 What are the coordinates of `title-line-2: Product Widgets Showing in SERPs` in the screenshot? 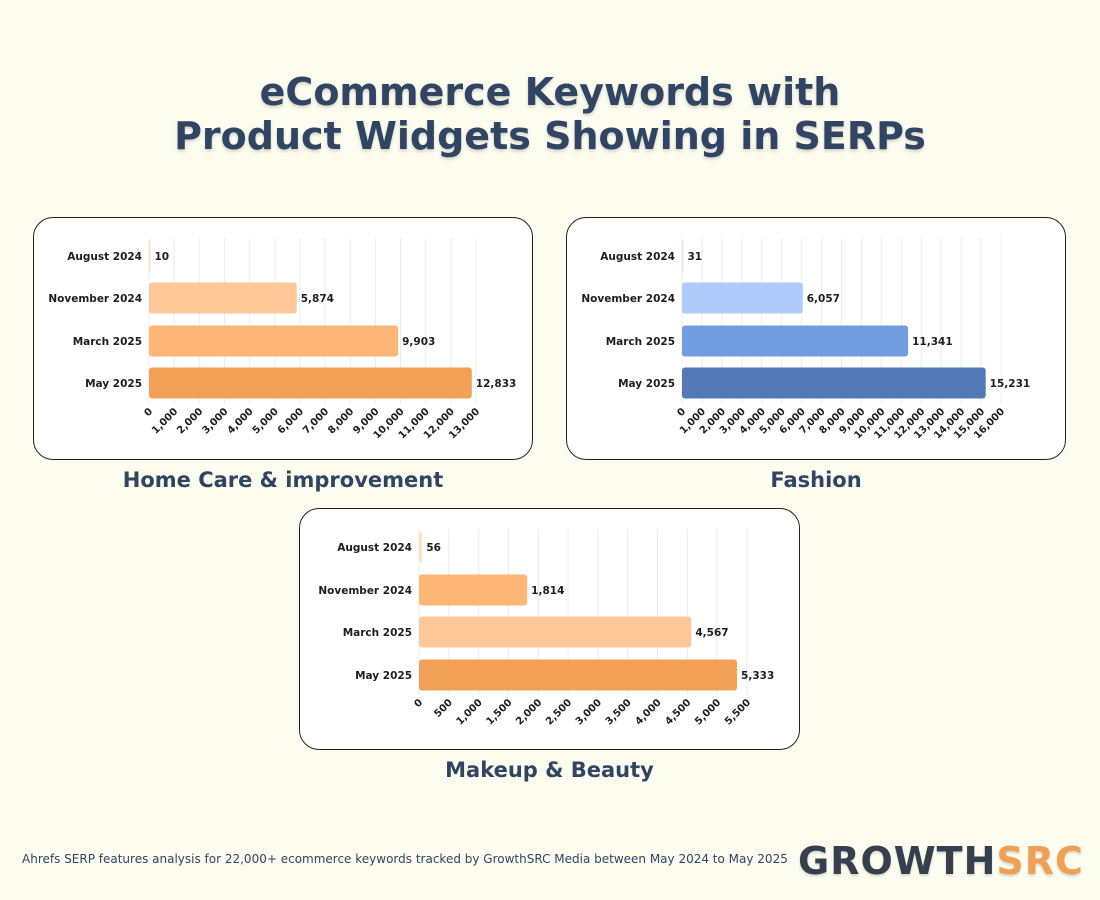 It's located at (550, 136).